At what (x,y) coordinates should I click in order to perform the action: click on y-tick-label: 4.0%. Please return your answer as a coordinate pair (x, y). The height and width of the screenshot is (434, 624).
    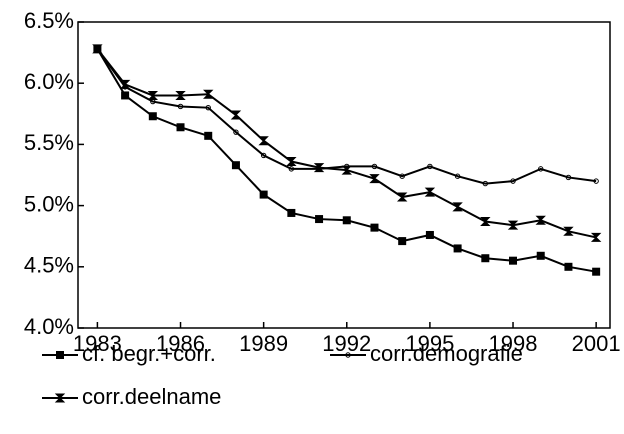
    Looking at the image, I should click on (49, 326).